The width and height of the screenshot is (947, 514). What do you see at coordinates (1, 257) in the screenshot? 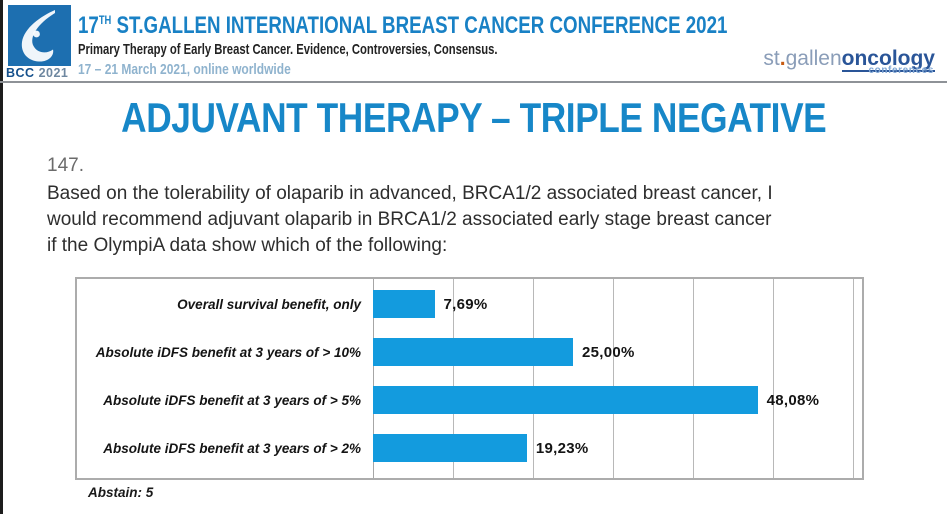
I see `left-edge-strip` at bounding box center [1, 257].